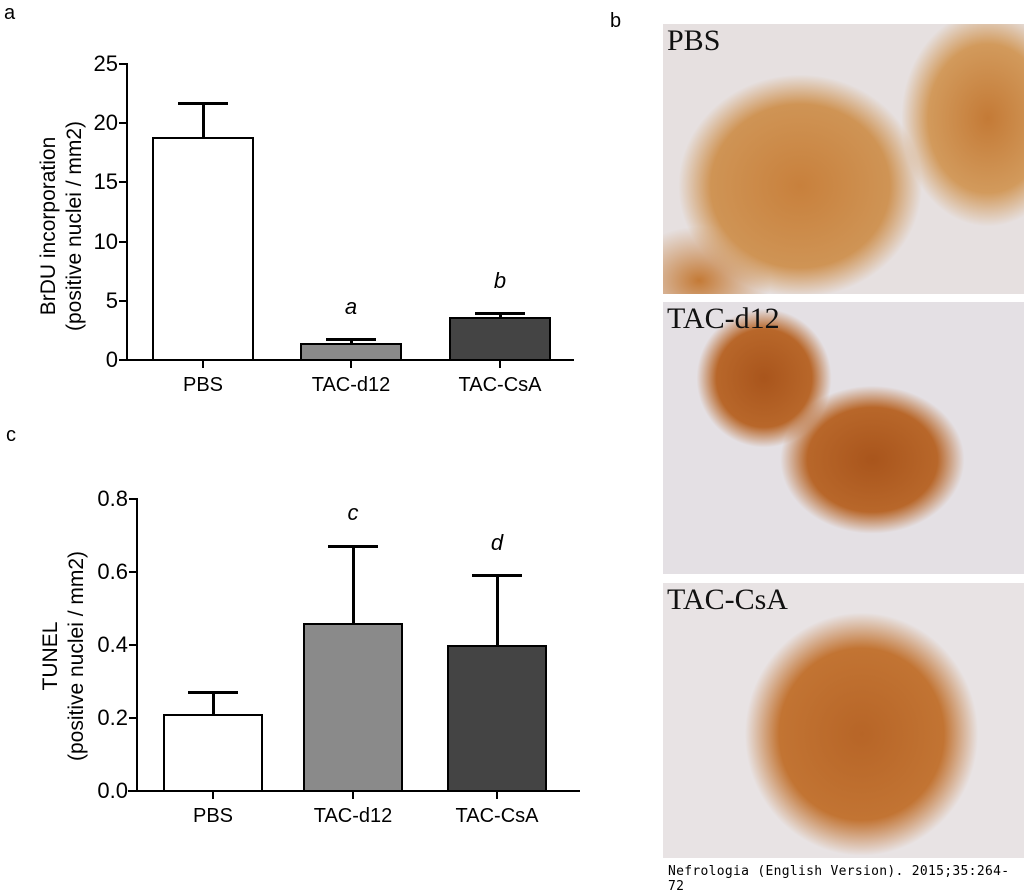 The image size is (1024, 896). Describe the element at coordinates (111, 300) in the screenshot. I see `y-tick-label: 5` at that location.